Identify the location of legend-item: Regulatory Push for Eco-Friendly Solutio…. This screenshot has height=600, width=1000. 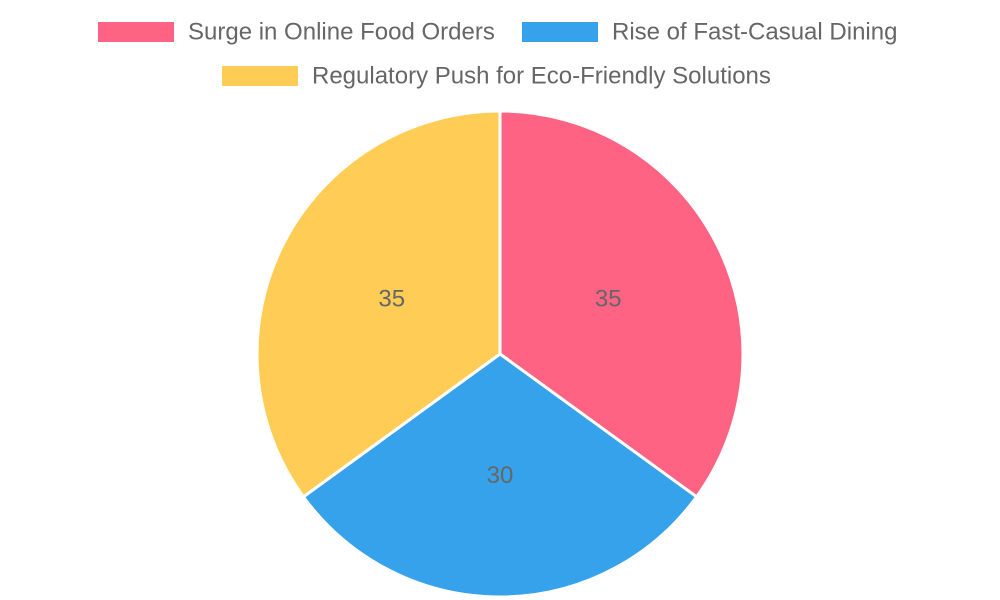
(496, 76).